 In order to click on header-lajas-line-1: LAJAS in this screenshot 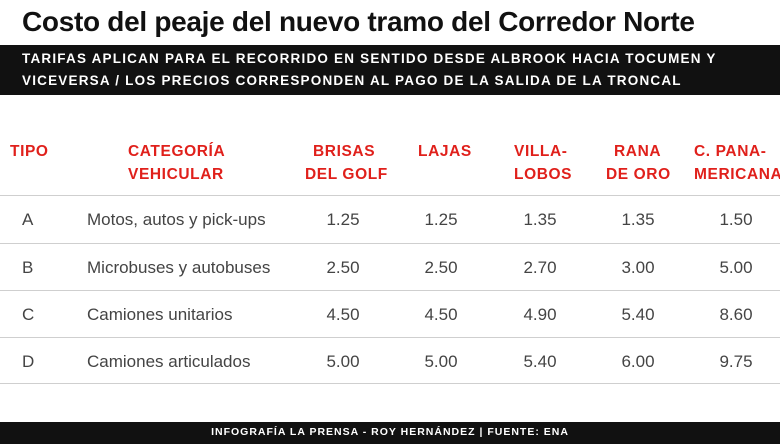, I will do `click(445, 151)`.